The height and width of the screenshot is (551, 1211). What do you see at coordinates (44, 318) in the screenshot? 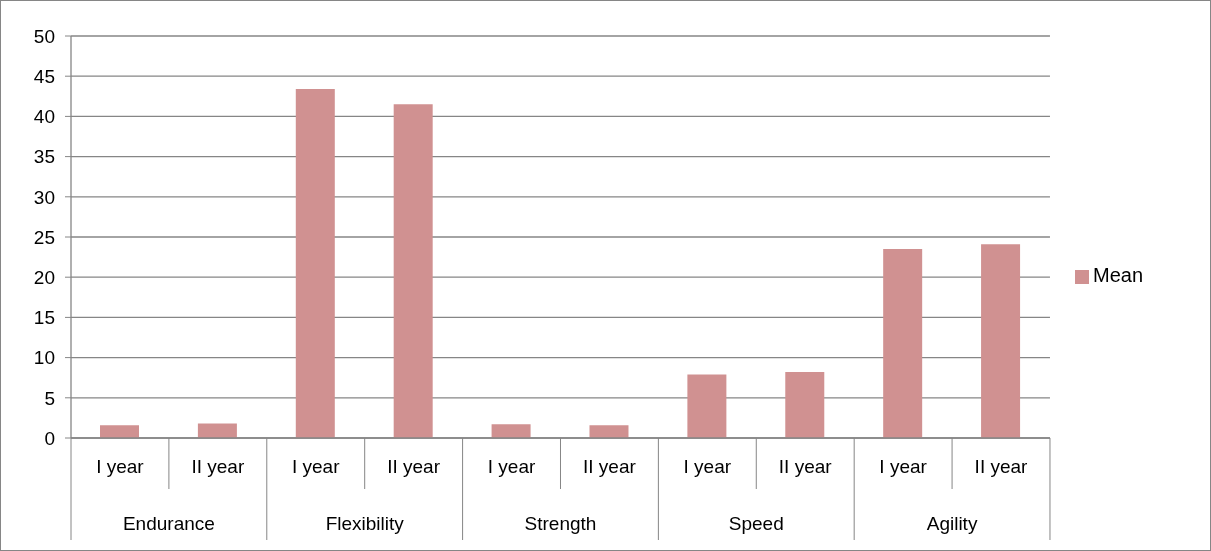
I see `y-tick-label: 15` at bounding box center [44, 318].